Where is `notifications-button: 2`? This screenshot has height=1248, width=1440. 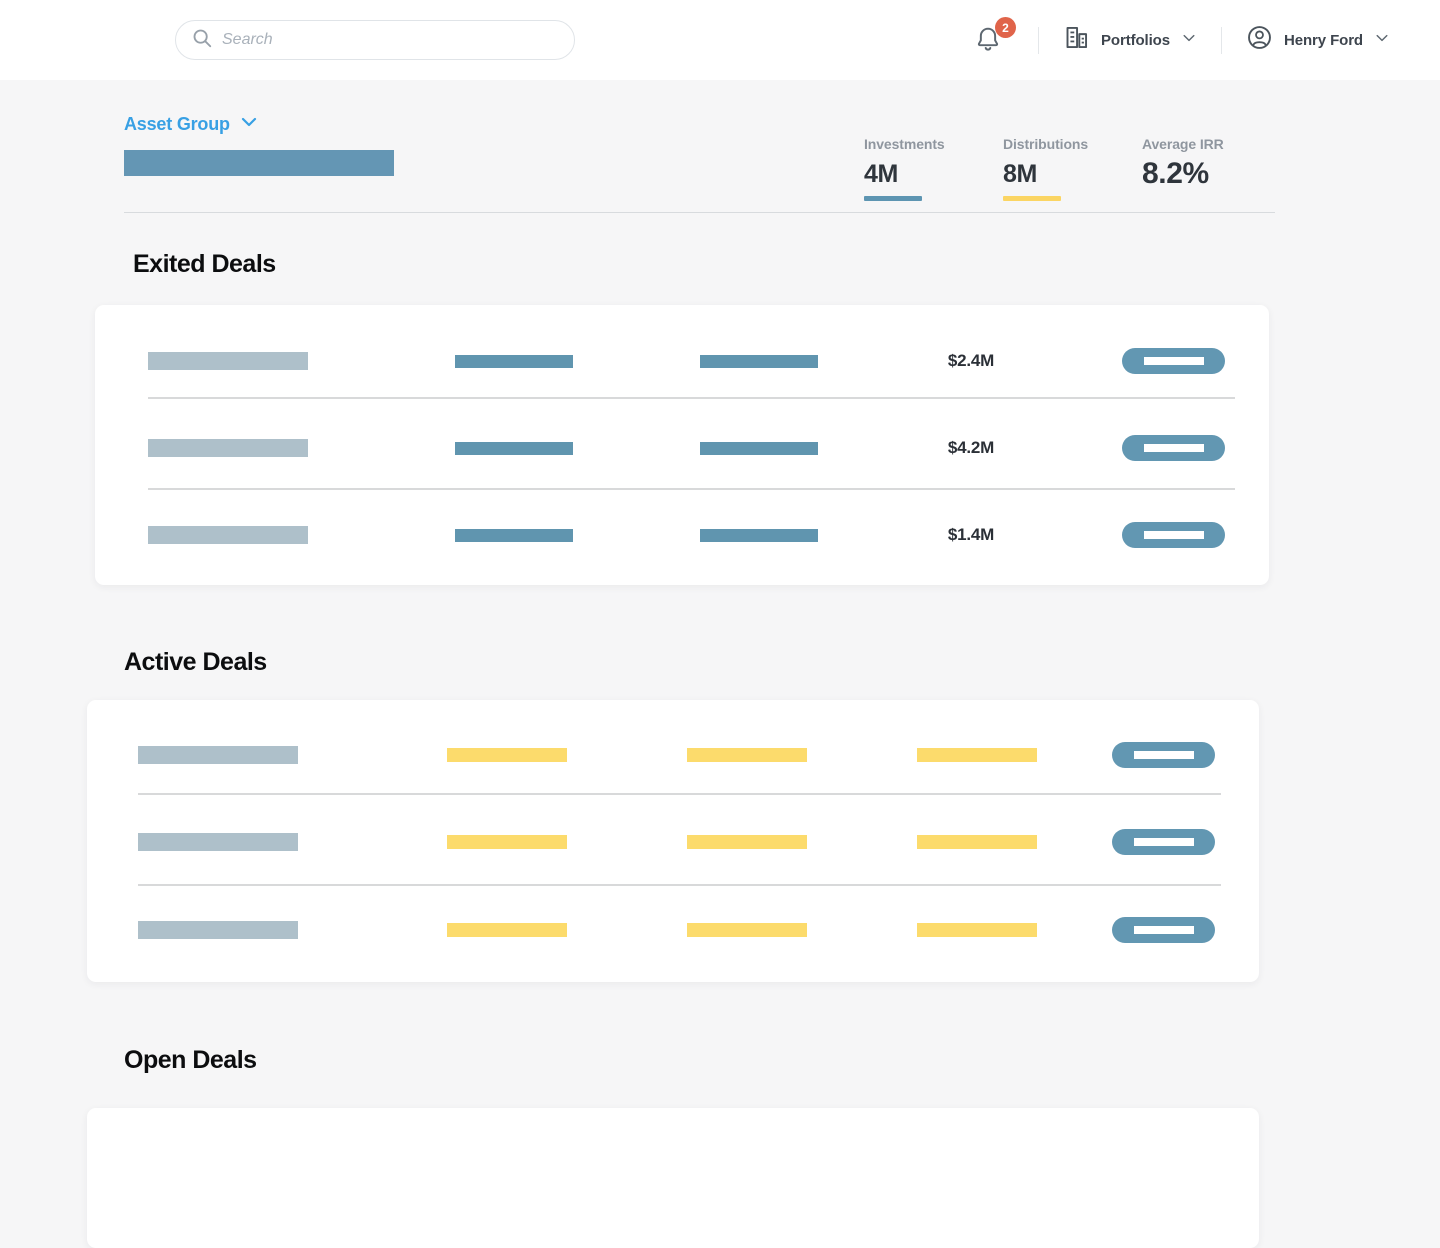 notifications-button: 2 is located at coordinates (995, 36).